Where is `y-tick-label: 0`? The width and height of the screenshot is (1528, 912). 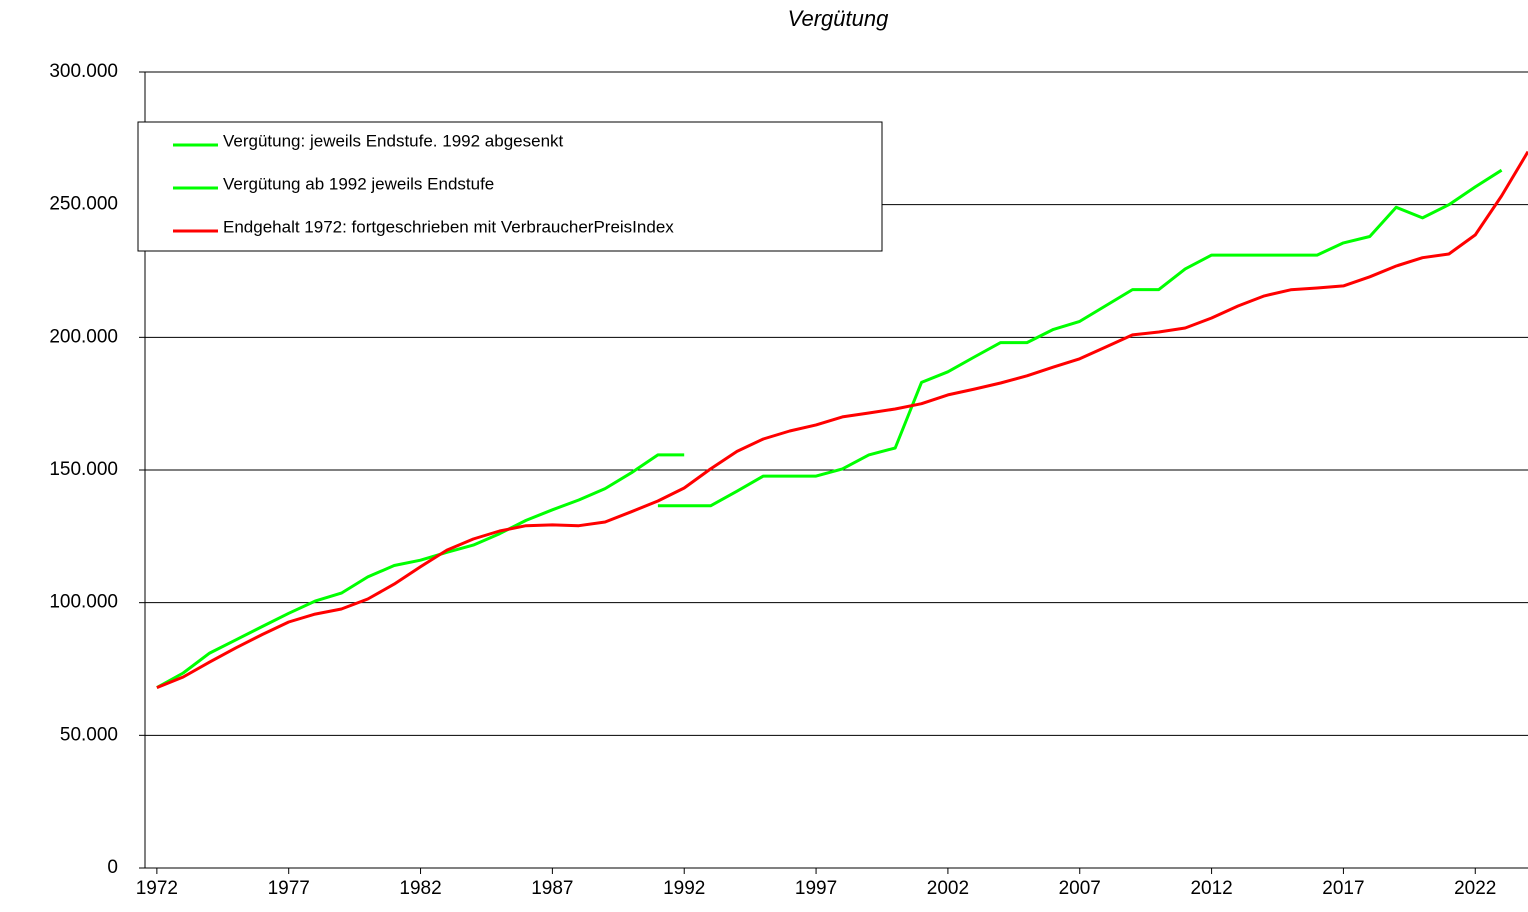
y-tick-label: 0 is located at coordinates (112, 867).